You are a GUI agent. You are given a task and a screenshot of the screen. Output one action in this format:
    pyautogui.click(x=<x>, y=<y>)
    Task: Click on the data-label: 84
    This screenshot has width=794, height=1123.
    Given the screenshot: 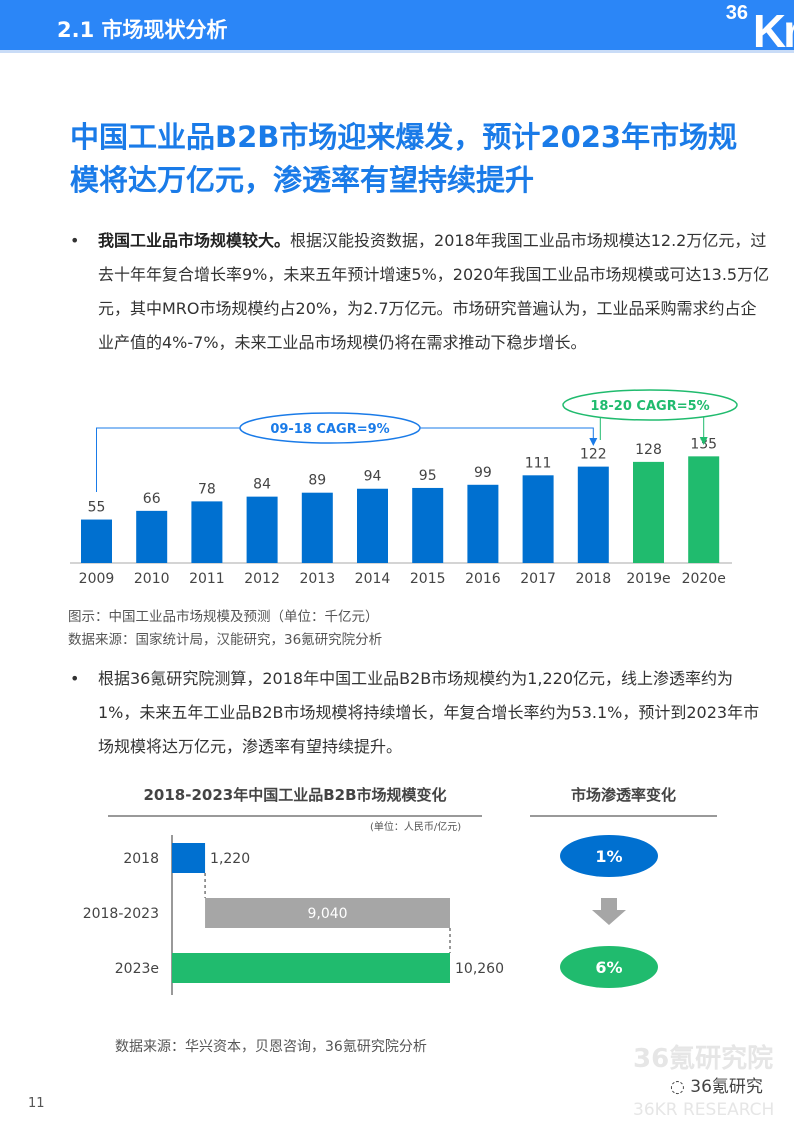 What is the action you would take?
    pyautogui.click(x=262, y=485)
    